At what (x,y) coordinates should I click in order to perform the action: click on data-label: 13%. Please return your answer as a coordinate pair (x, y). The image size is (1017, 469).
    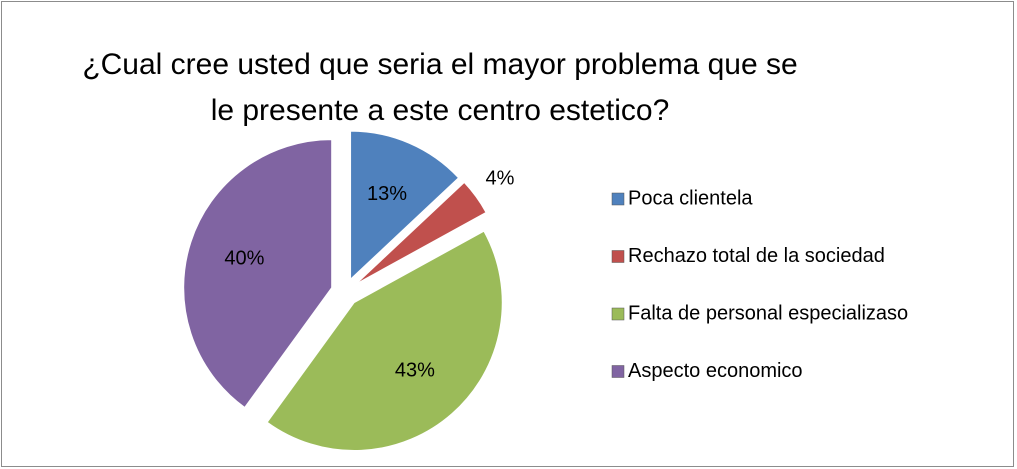
    Looking at the image, I should click on (387, 194).